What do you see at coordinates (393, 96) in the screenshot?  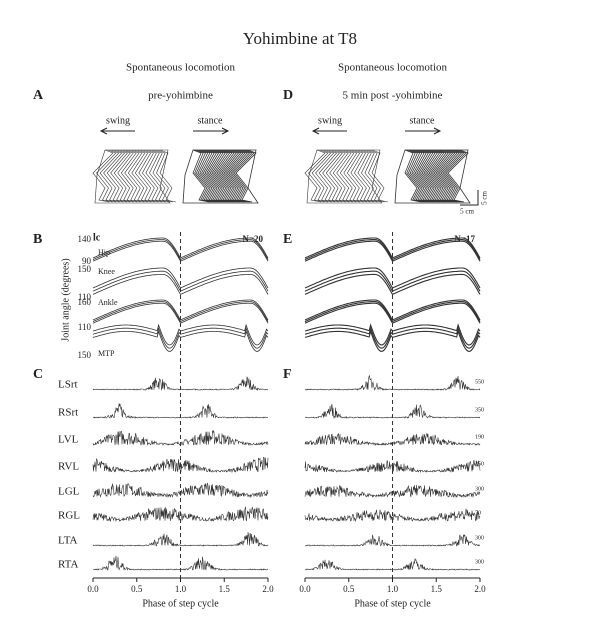 I see `panel-subheading: 5 min post -yohimbine` at bounding box center [393, 96].